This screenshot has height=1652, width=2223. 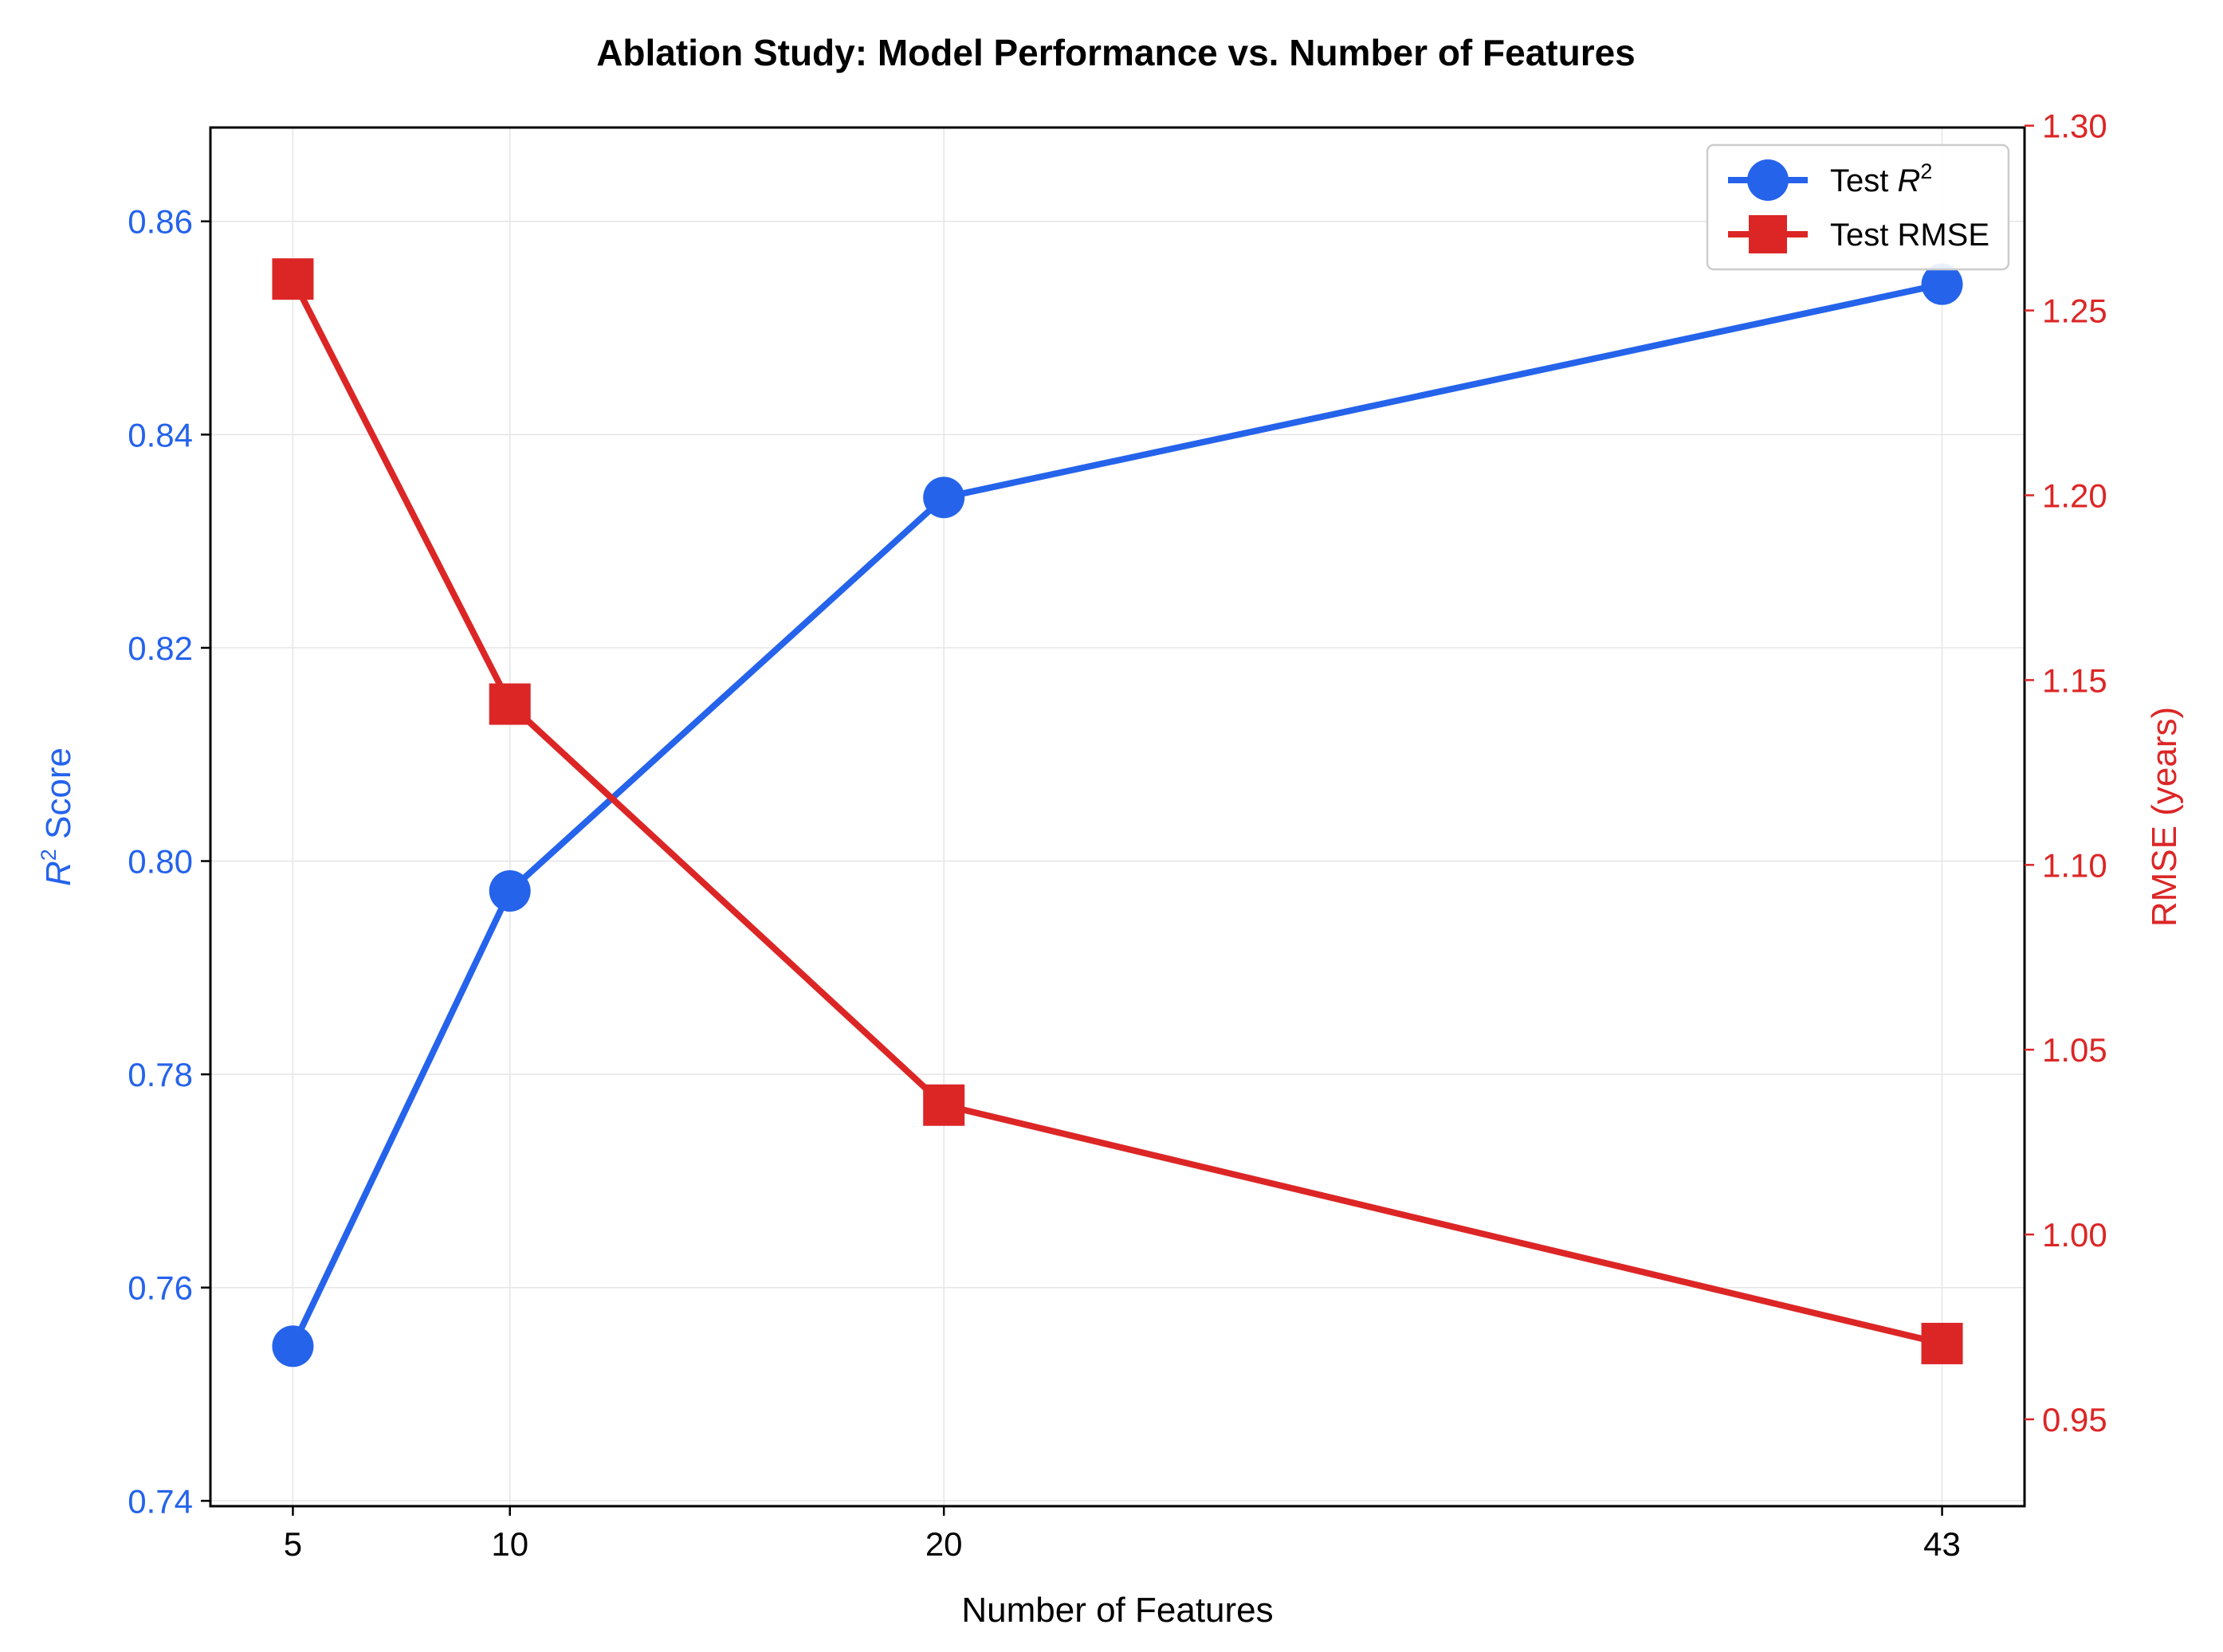 I want to click on x-tick-label: 5, so click(x=293, y=1544).